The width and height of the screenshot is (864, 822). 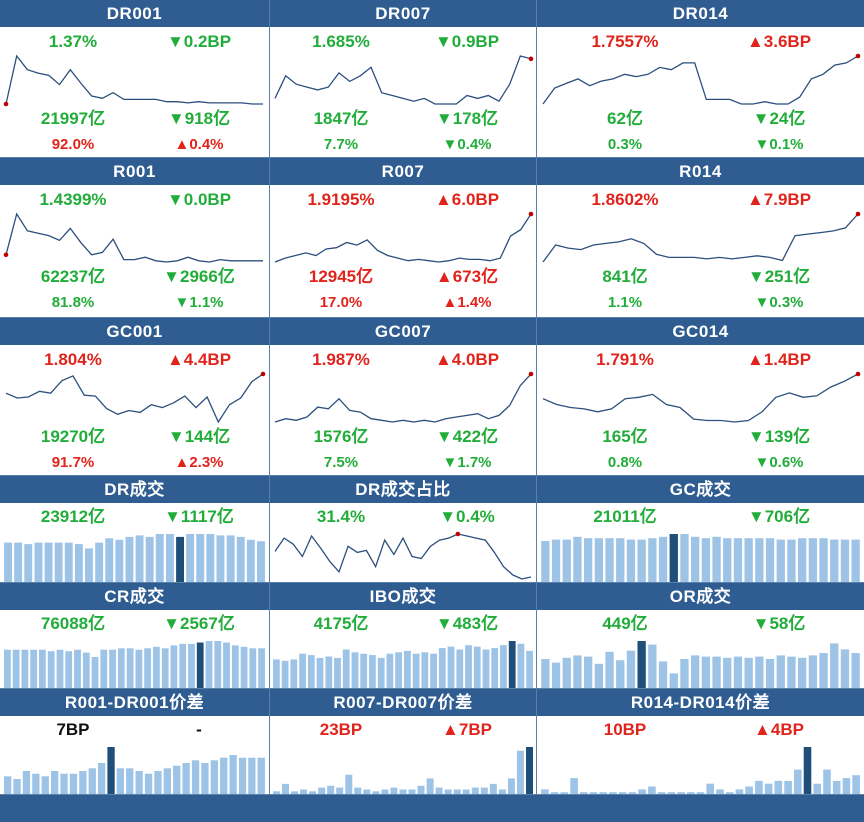 I want to click on panel-ibo-vol: IBO成交 4175亿 ▼483亿, so click(x=403, y=636).